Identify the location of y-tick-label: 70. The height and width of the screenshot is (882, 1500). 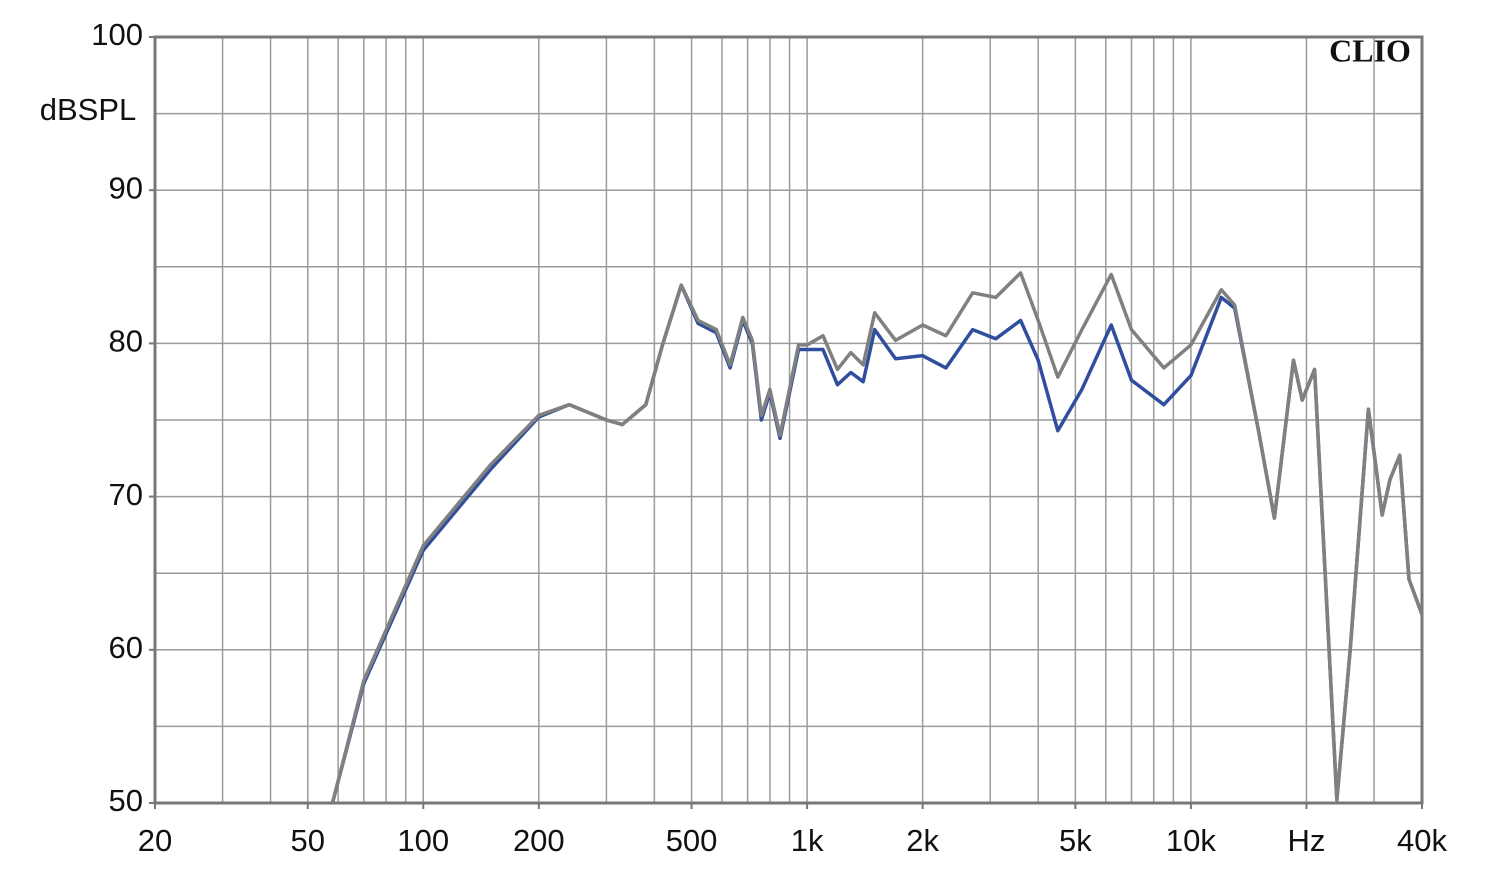
(126, 494).